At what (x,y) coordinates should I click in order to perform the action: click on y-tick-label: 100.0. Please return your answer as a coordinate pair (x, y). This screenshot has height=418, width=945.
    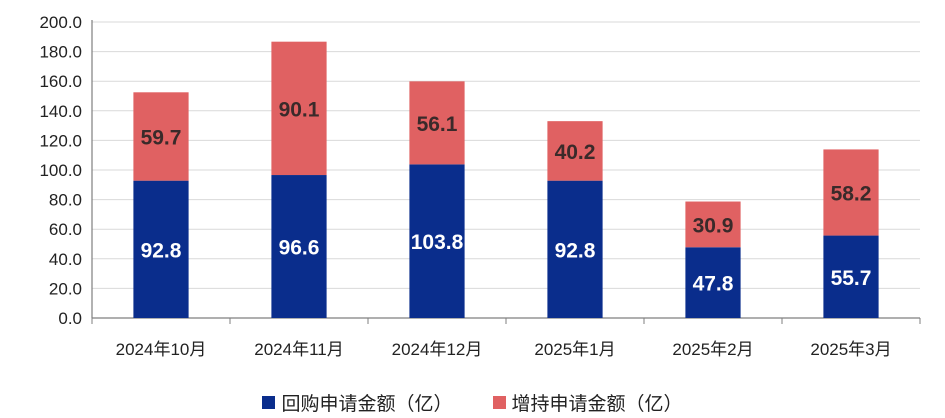
    Looking at the image, I should click on (60, 170).